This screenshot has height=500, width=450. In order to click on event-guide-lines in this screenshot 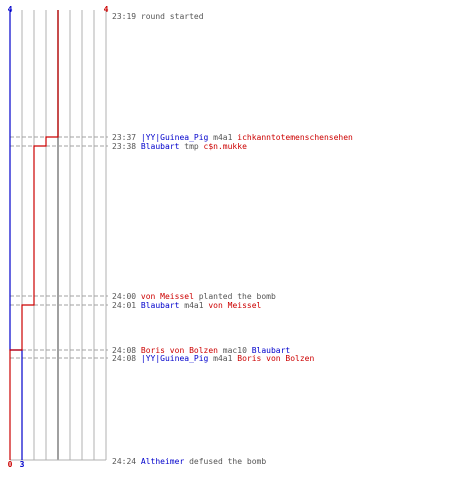, I will do `click(59, 247)`.